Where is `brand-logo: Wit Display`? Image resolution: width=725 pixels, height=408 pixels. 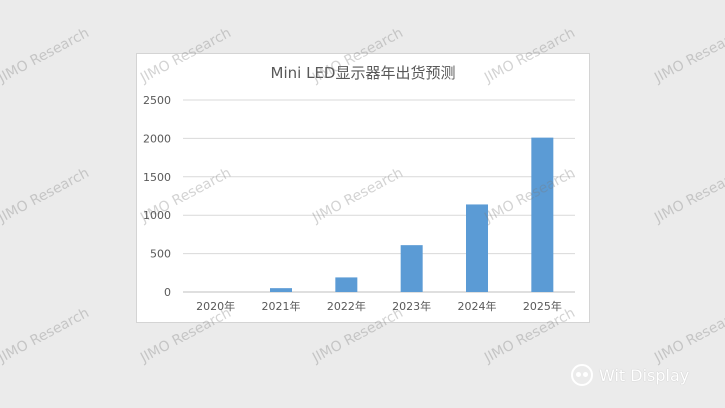 brand-logo: Wit Display is located at coordinates (630, 375).